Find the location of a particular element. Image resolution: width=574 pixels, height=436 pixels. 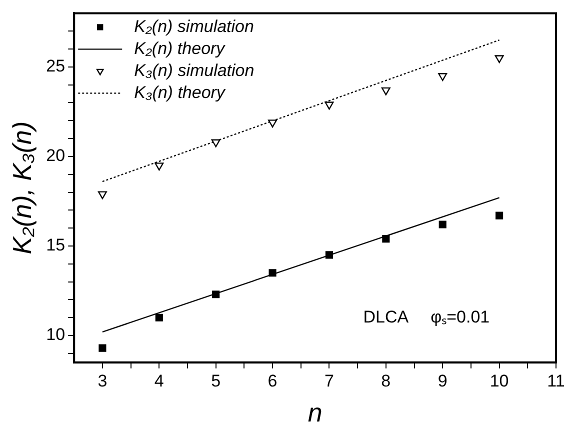

y-tick-label: 10 is located at coordinates (56, 334).